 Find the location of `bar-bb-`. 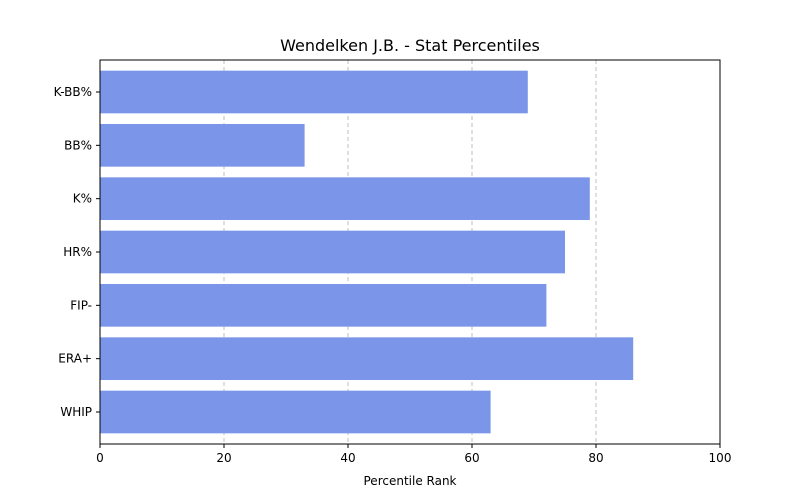

bar-bb- is located at coordinates (202, 145).